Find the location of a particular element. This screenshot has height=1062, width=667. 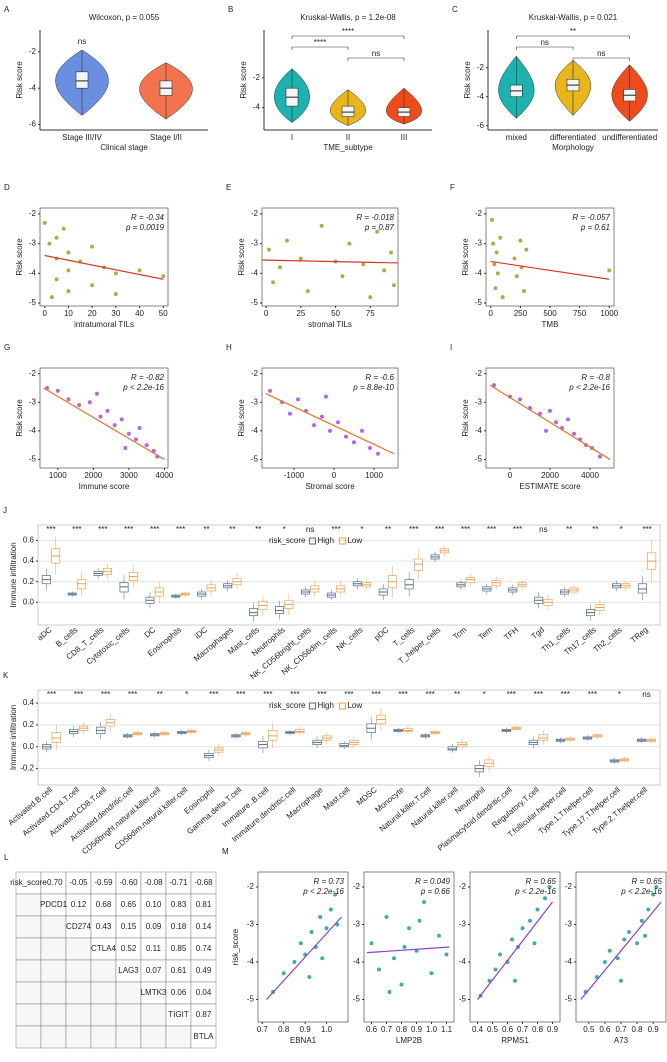

x-tick-label: aDC is located at coordinates (45, 633).